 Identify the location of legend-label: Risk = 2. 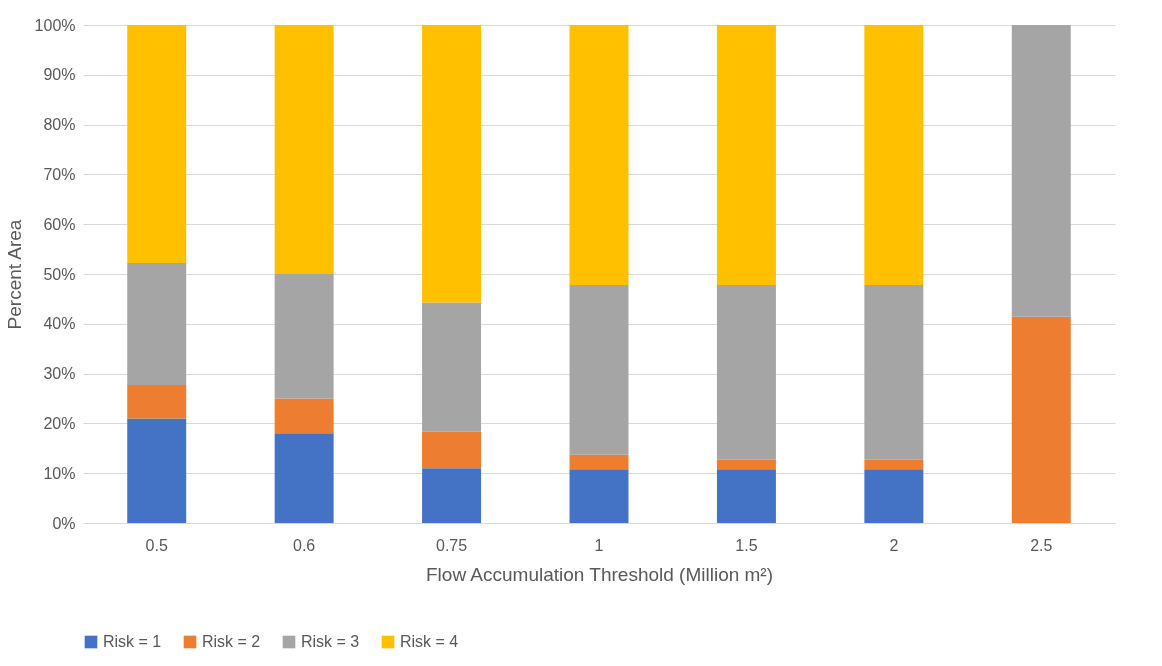
(231, 641).